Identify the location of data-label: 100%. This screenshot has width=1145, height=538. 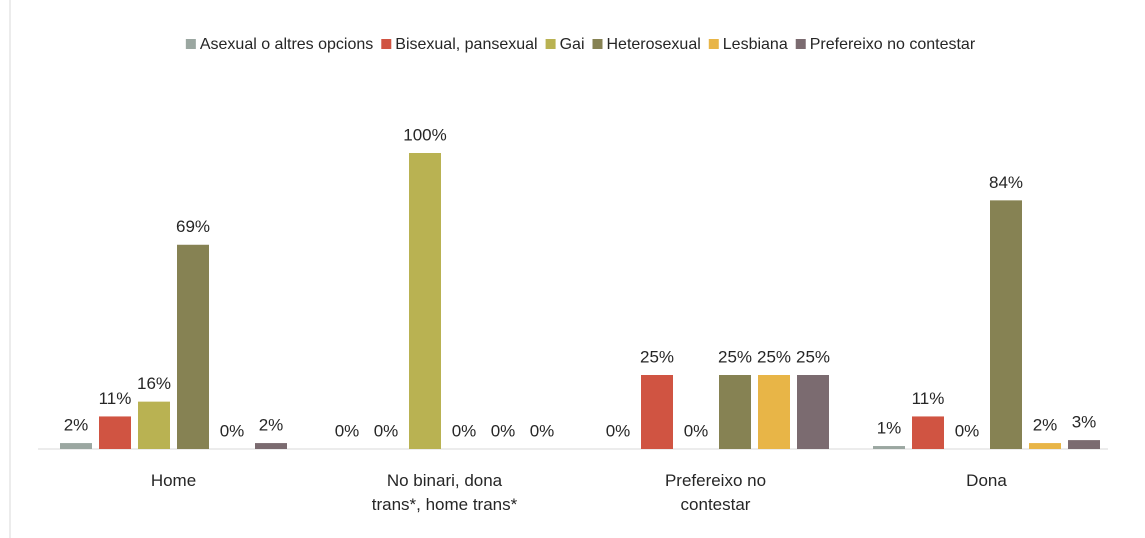
(424, 134).